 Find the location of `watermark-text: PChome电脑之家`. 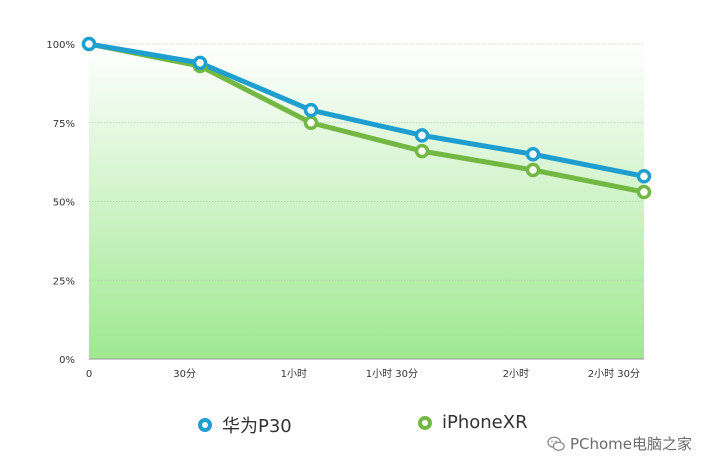

watermark-text: PChome电脑之家 is located at coordinates (630, 444).